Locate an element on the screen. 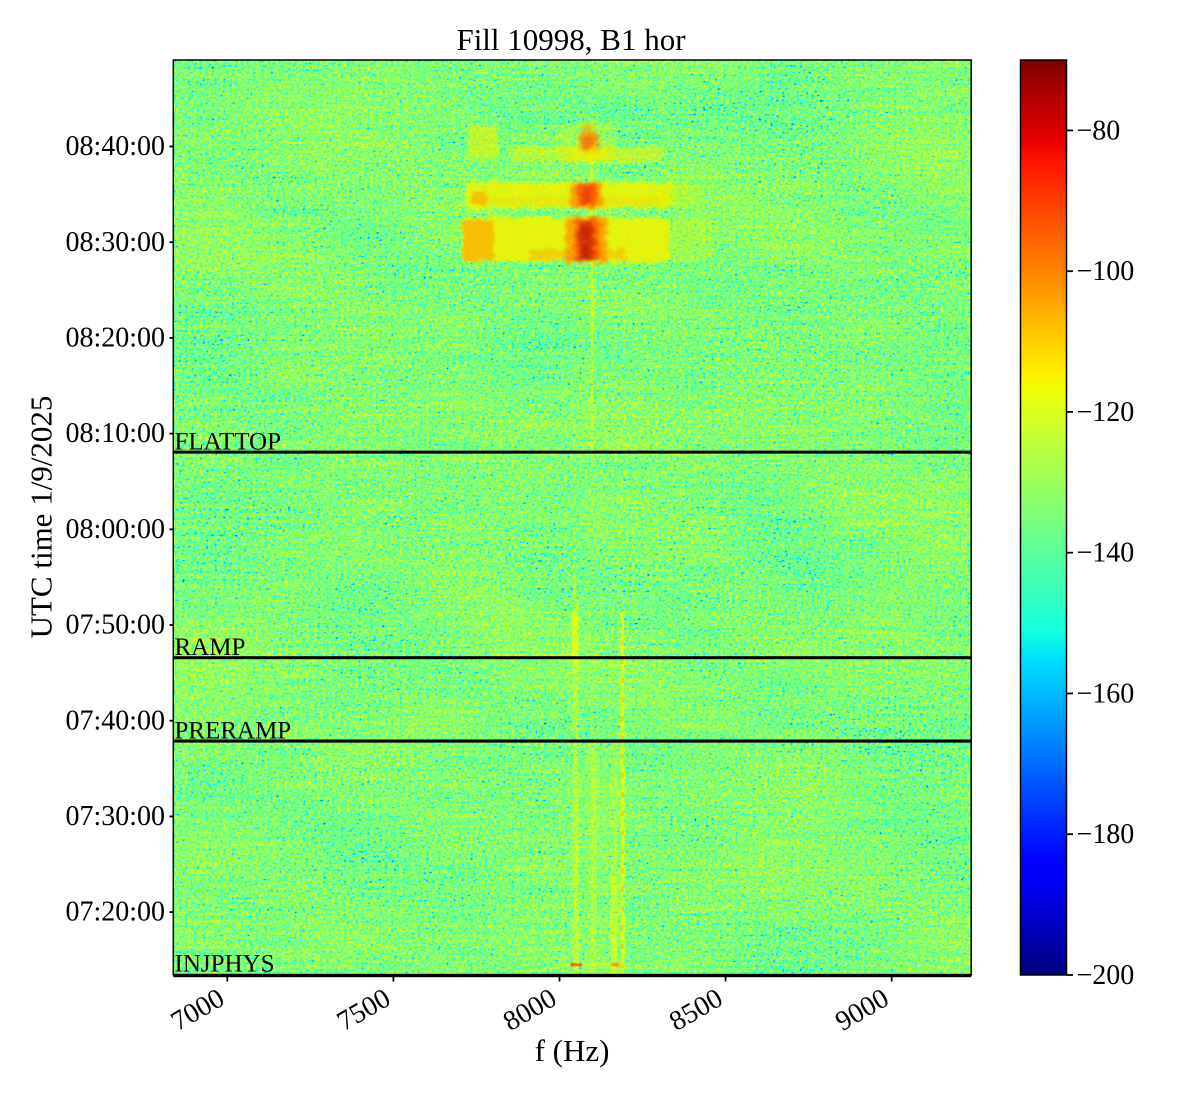  svg-text: 07:20:00 is located at coordinates (115, 912).